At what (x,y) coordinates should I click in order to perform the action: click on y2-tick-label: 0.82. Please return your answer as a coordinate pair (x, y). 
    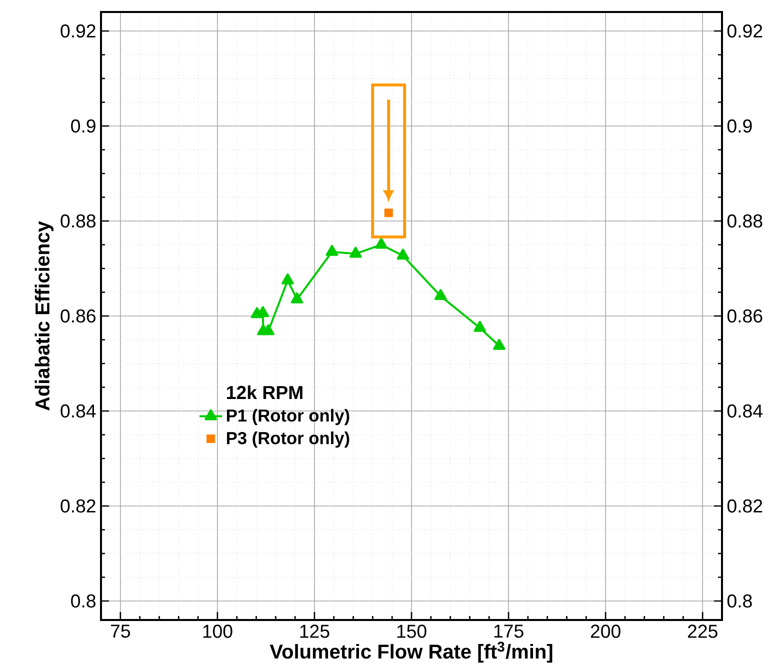
    Looking at the image, I should click on (744, 506).